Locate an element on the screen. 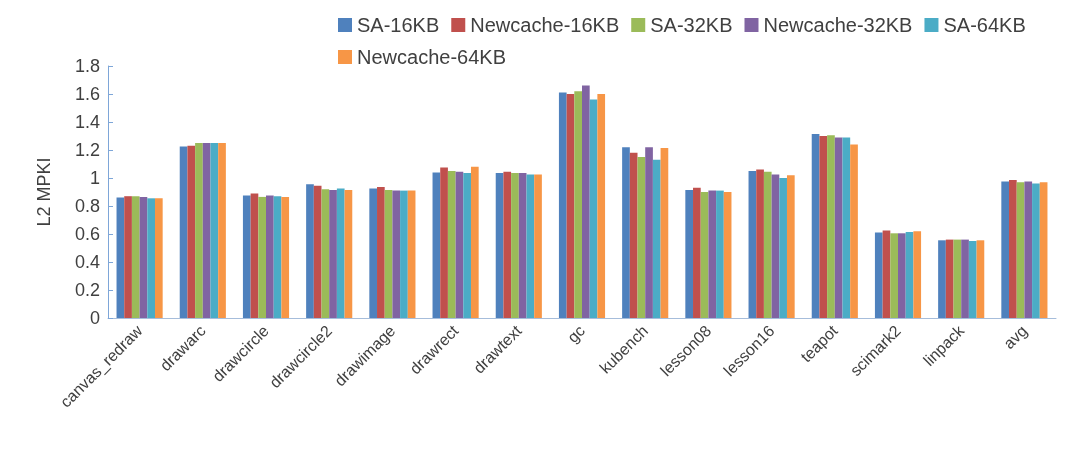 This screenshot has height=455, width=1072. y-tick-label: 1.8 is located at coordinates (87, 66).